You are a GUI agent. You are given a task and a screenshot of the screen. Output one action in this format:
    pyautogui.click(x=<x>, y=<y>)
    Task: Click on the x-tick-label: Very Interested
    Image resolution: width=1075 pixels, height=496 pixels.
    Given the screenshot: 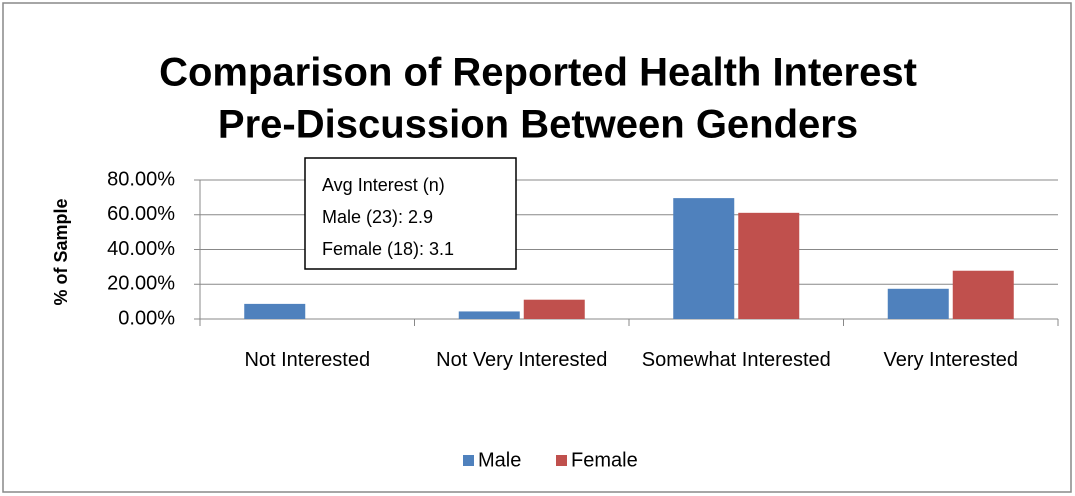 What is the action you would take?
    pyautogui.click(x=951, y=360)
    